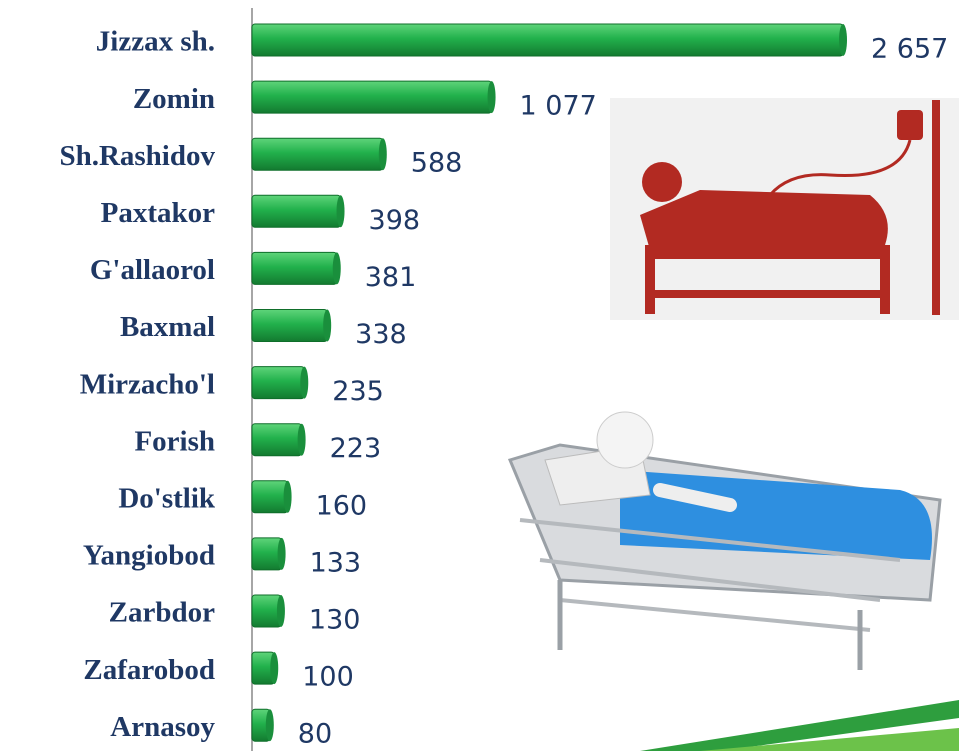  What do you see at coordinates (162, 613) in the screenshot?
I see `category-label: Zarbdor` at bounding box center [162, 613].